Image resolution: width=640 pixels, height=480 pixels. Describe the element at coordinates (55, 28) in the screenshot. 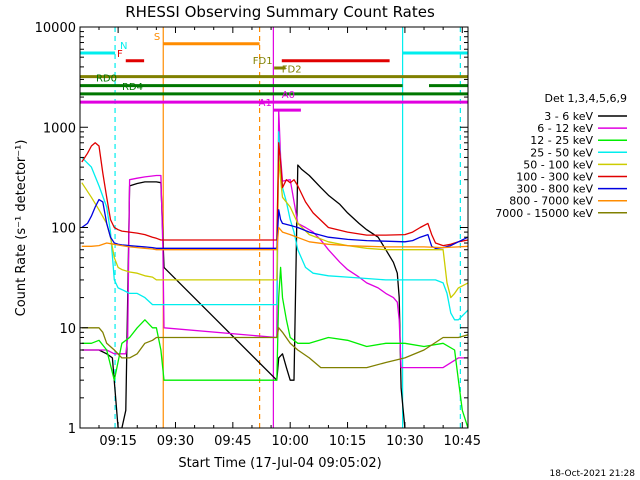

I see `y-tick-label-4: 10000` at that location.